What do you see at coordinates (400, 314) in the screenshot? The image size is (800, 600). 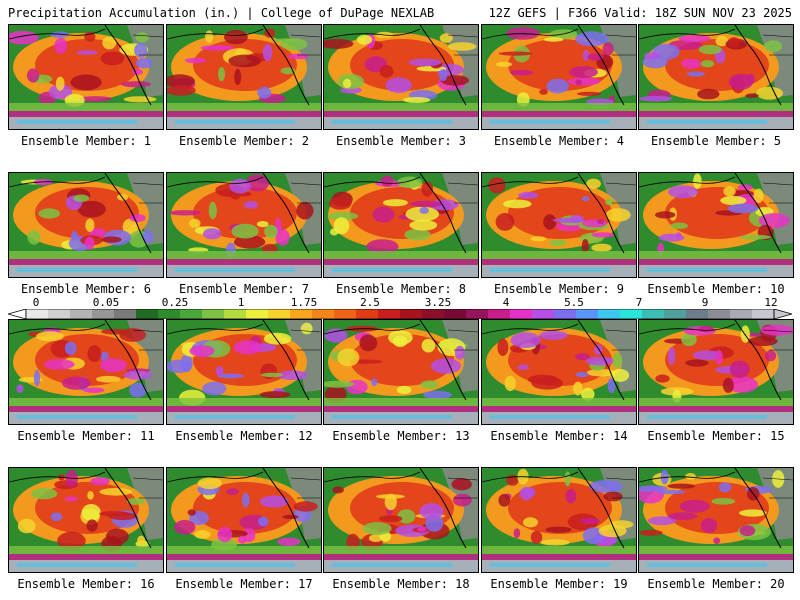 I see `colorbar-scale` at bounding box center [400, 314].